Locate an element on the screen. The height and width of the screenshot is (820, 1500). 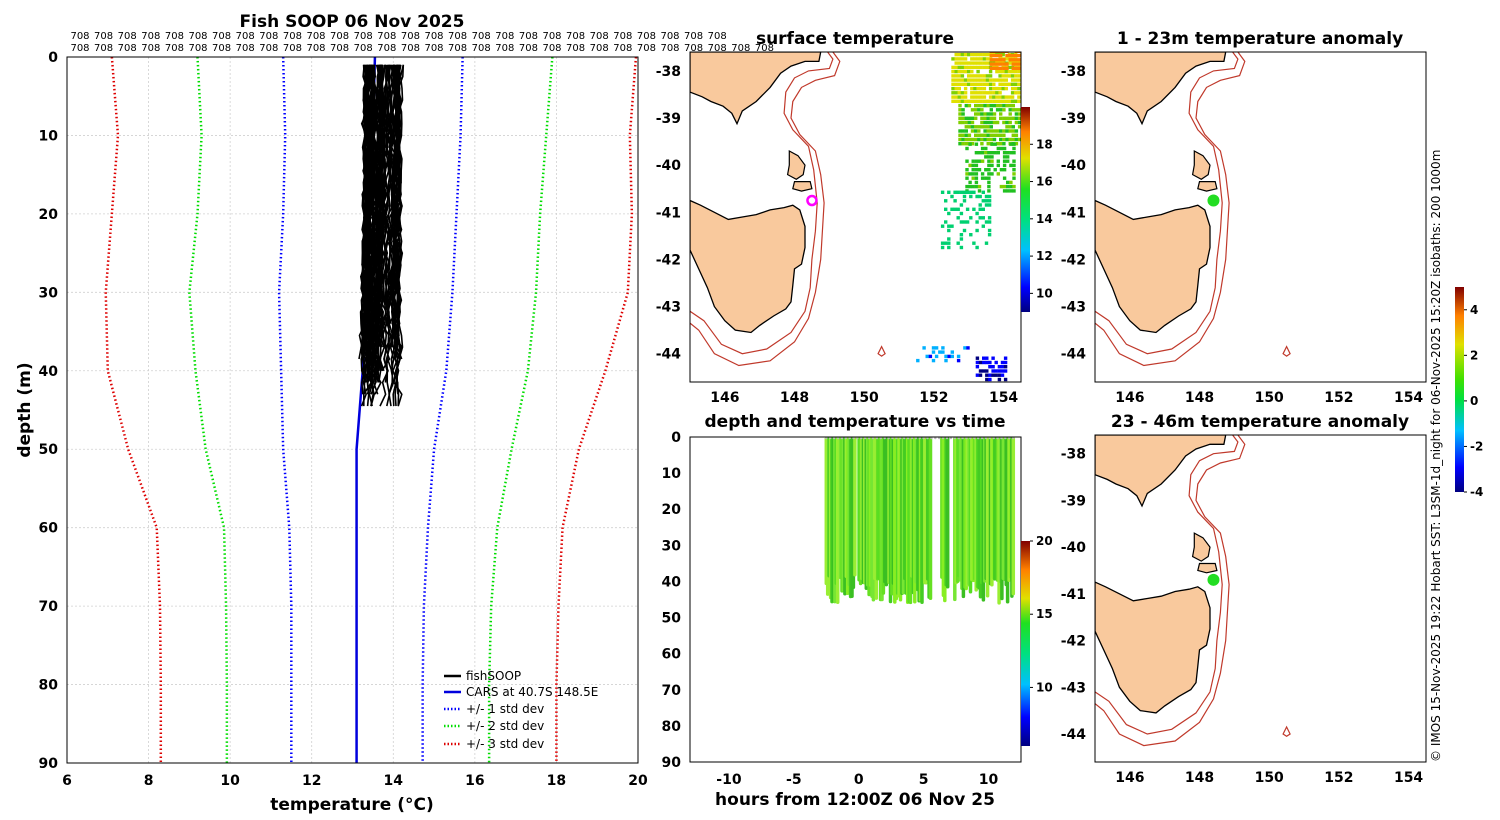
sst-x-tick-label: 150 is located at coordinates (864, 398).